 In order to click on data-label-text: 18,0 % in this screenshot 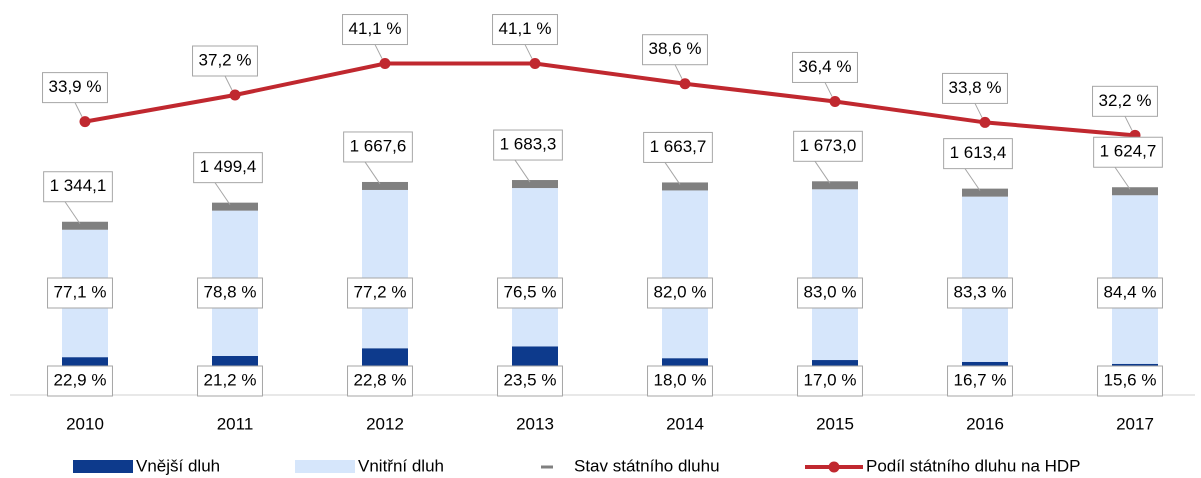, I will do `click(680, 379)`.